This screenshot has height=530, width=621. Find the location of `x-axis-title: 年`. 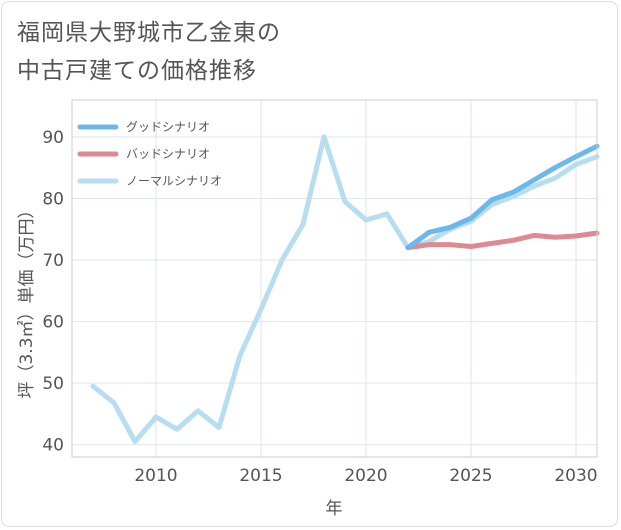

x-axis-title: 年 is located at coordinates (334, 509).